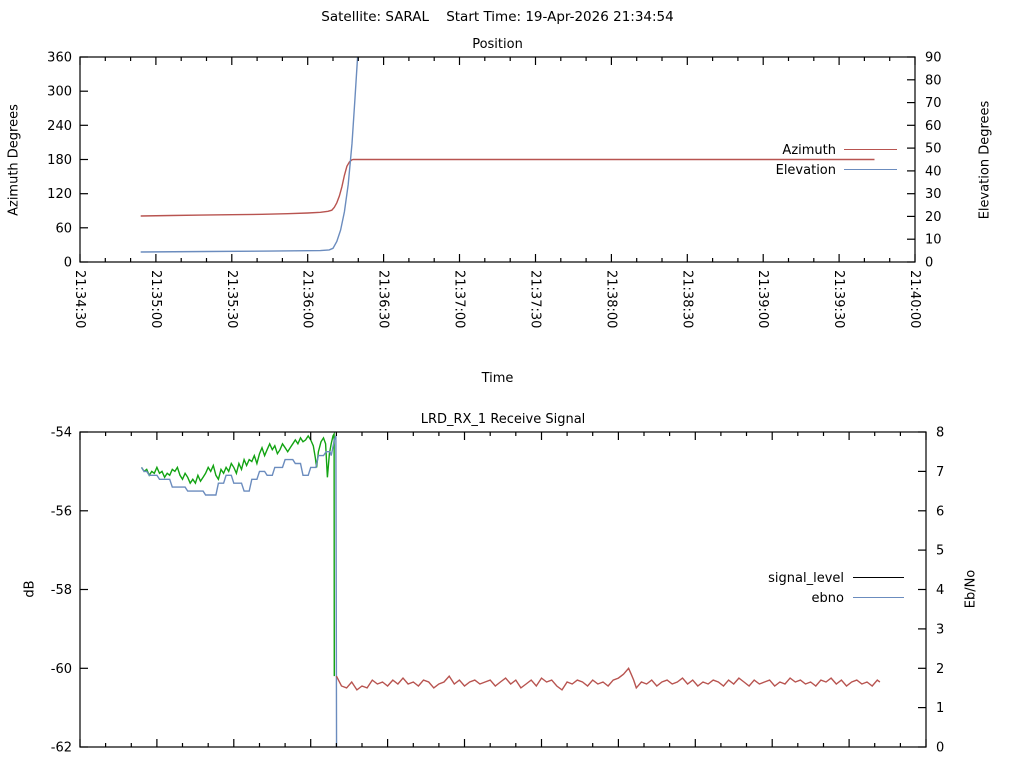  I want to click on legend-label-azimuth: Azimuth, so click(809, 150).